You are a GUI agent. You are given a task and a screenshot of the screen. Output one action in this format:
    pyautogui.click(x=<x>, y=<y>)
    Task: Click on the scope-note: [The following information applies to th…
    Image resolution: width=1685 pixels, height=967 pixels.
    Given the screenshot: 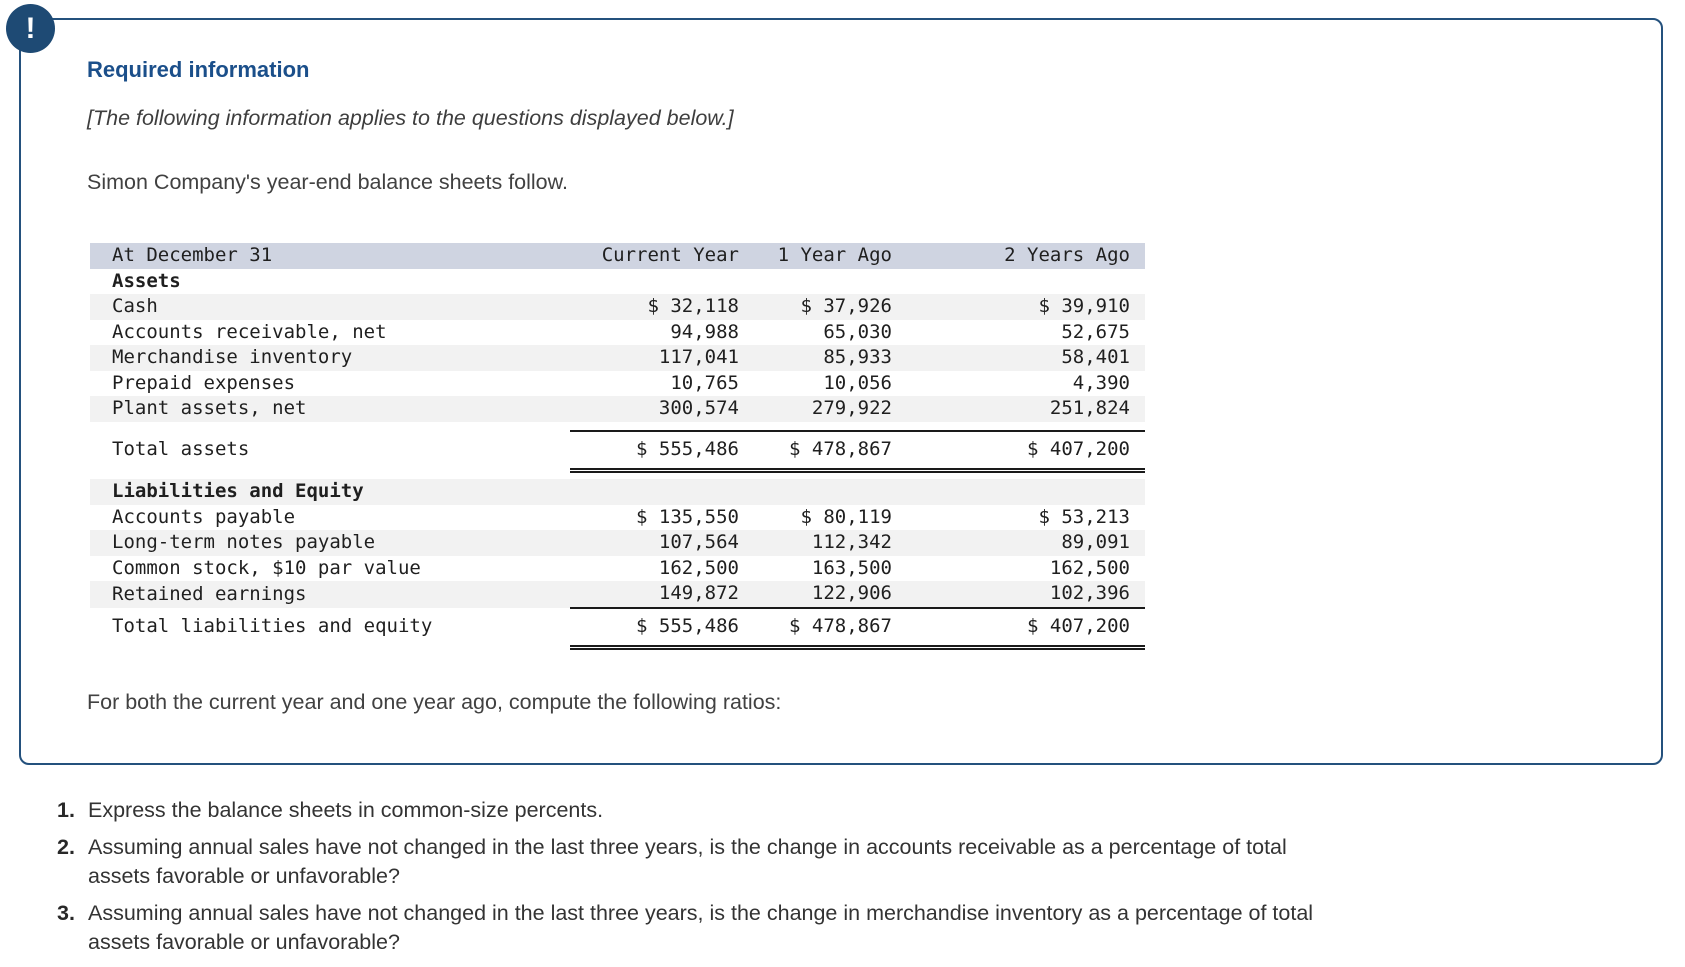 What is the action you would take?
    pyautogui.click(x=410, y=118)
    